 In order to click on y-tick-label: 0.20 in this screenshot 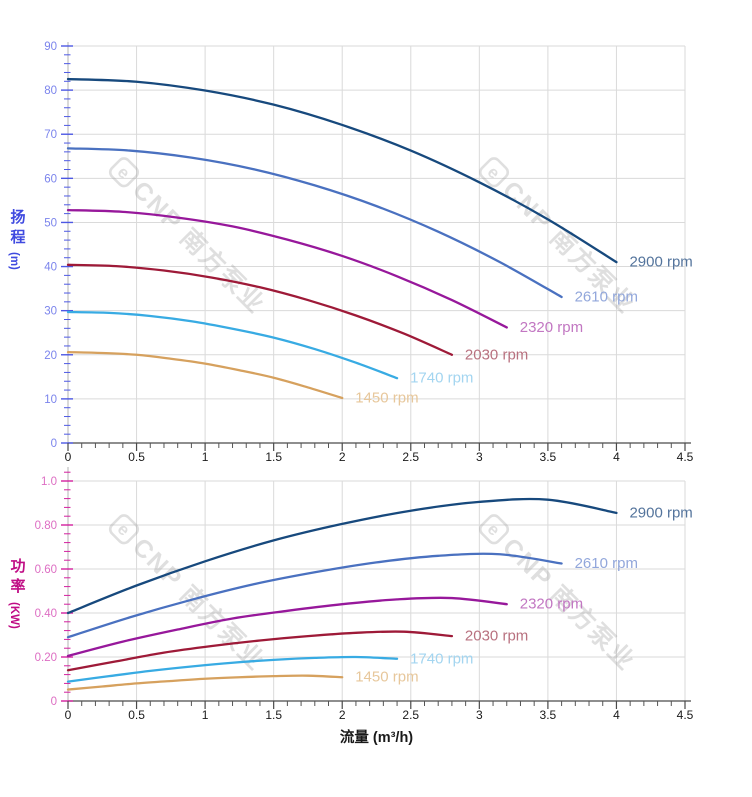, I will do `click(46, 658)`.